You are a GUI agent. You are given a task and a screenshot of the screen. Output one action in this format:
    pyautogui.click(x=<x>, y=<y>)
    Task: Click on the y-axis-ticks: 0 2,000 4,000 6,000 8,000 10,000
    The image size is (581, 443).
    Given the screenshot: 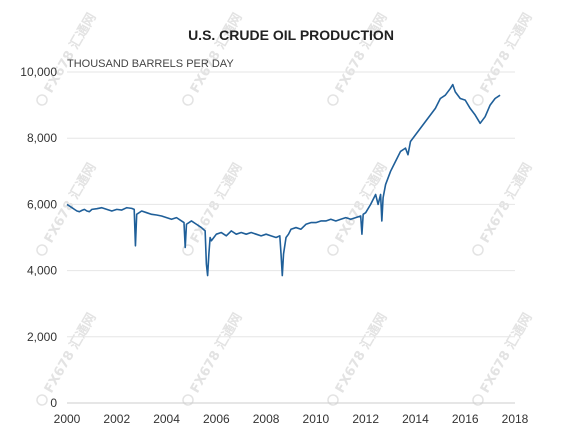 What is the action you would take?
    pyautogui.click(x=38, y=237)
    